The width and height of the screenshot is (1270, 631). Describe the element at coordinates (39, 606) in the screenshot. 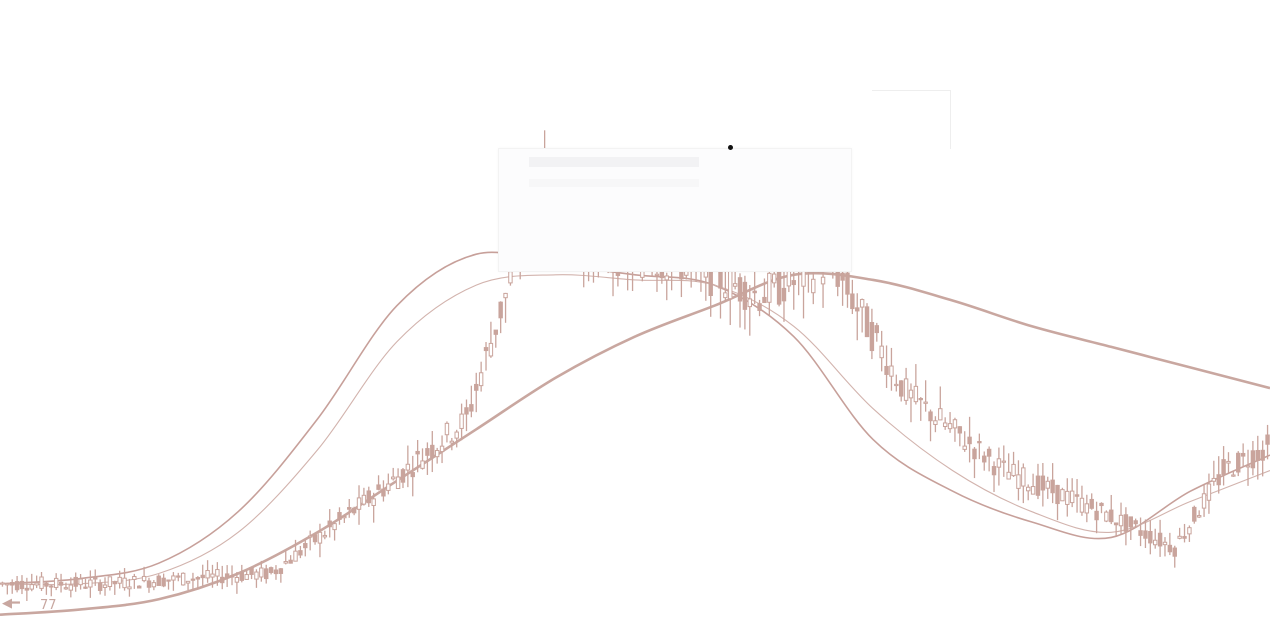

I see `price-label: ◀━ 77` at that location.